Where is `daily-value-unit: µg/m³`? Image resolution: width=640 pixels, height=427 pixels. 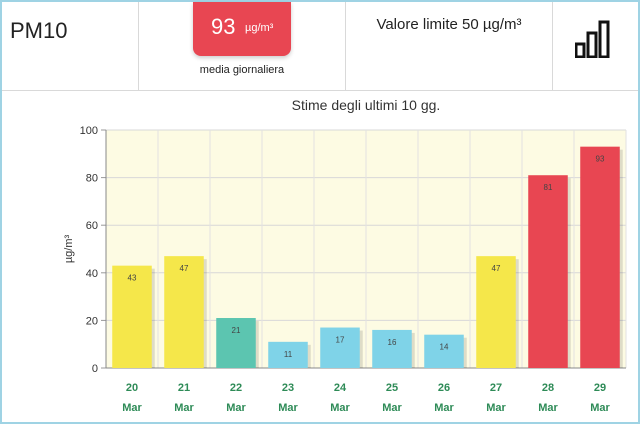
daily-value-unit: µg/m³ is located at coordinates (259, 28).